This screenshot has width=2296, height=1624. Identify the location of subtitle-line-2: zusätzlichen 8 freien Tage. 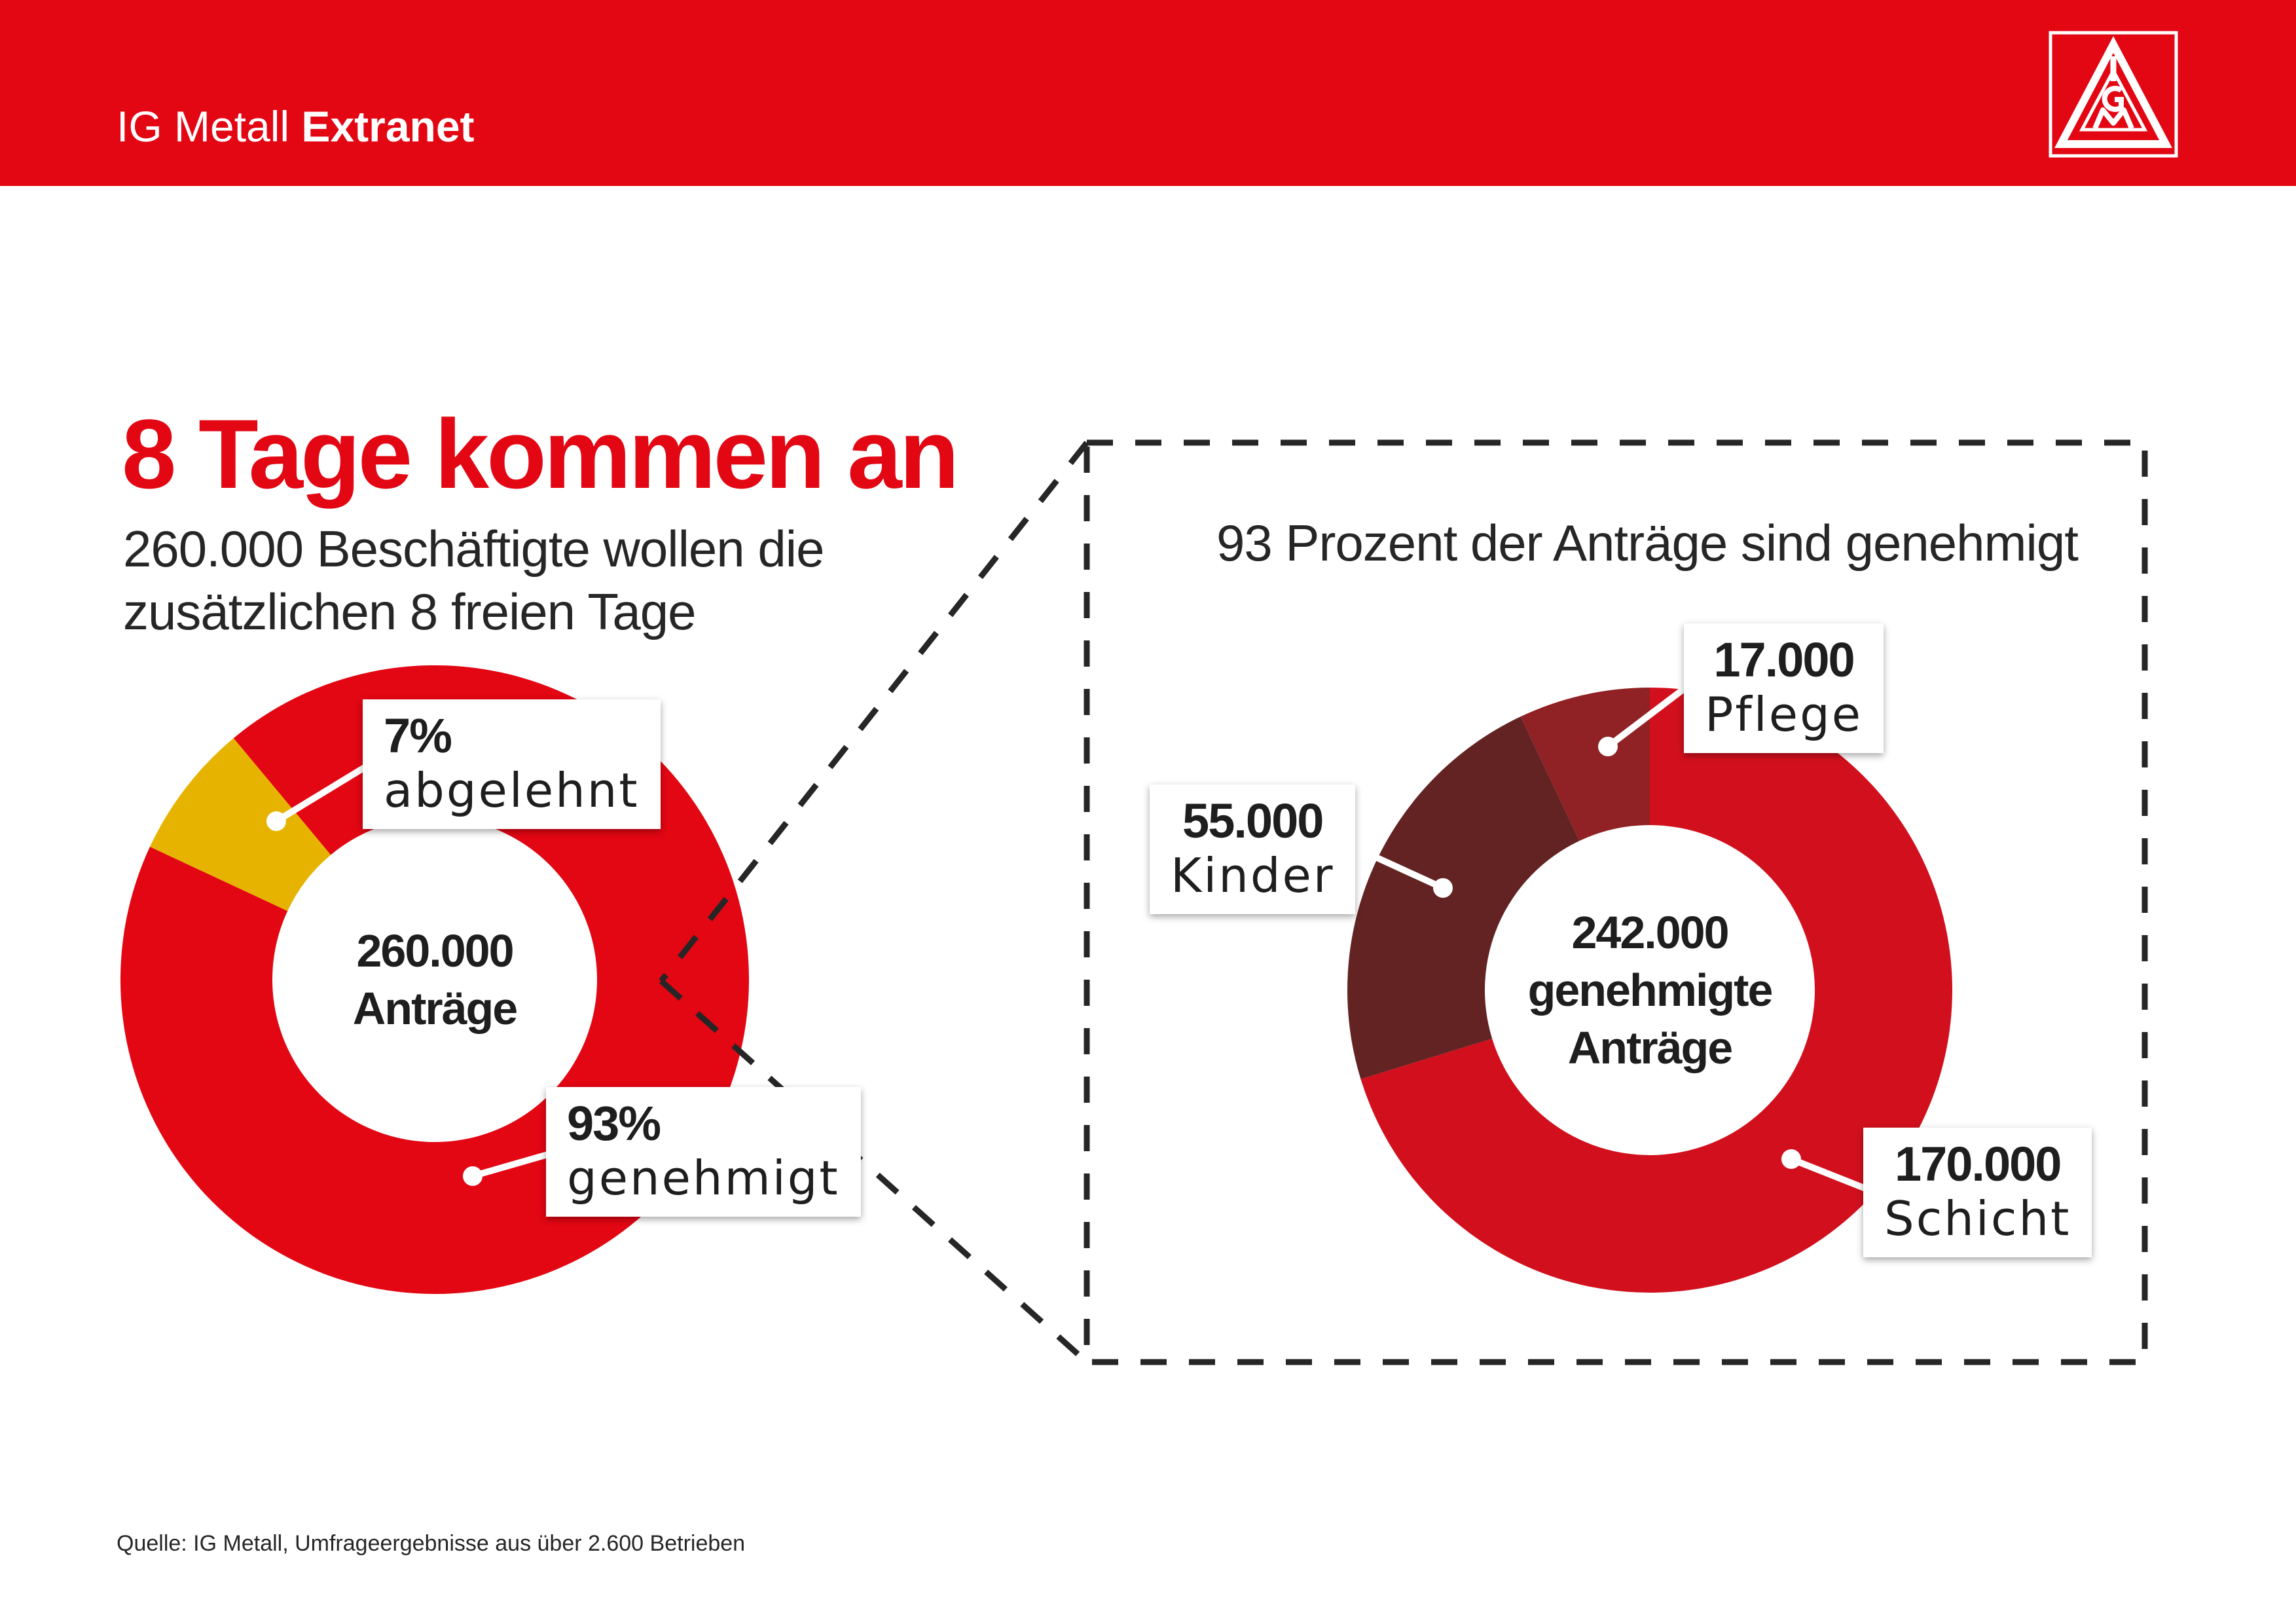
(409, 611).